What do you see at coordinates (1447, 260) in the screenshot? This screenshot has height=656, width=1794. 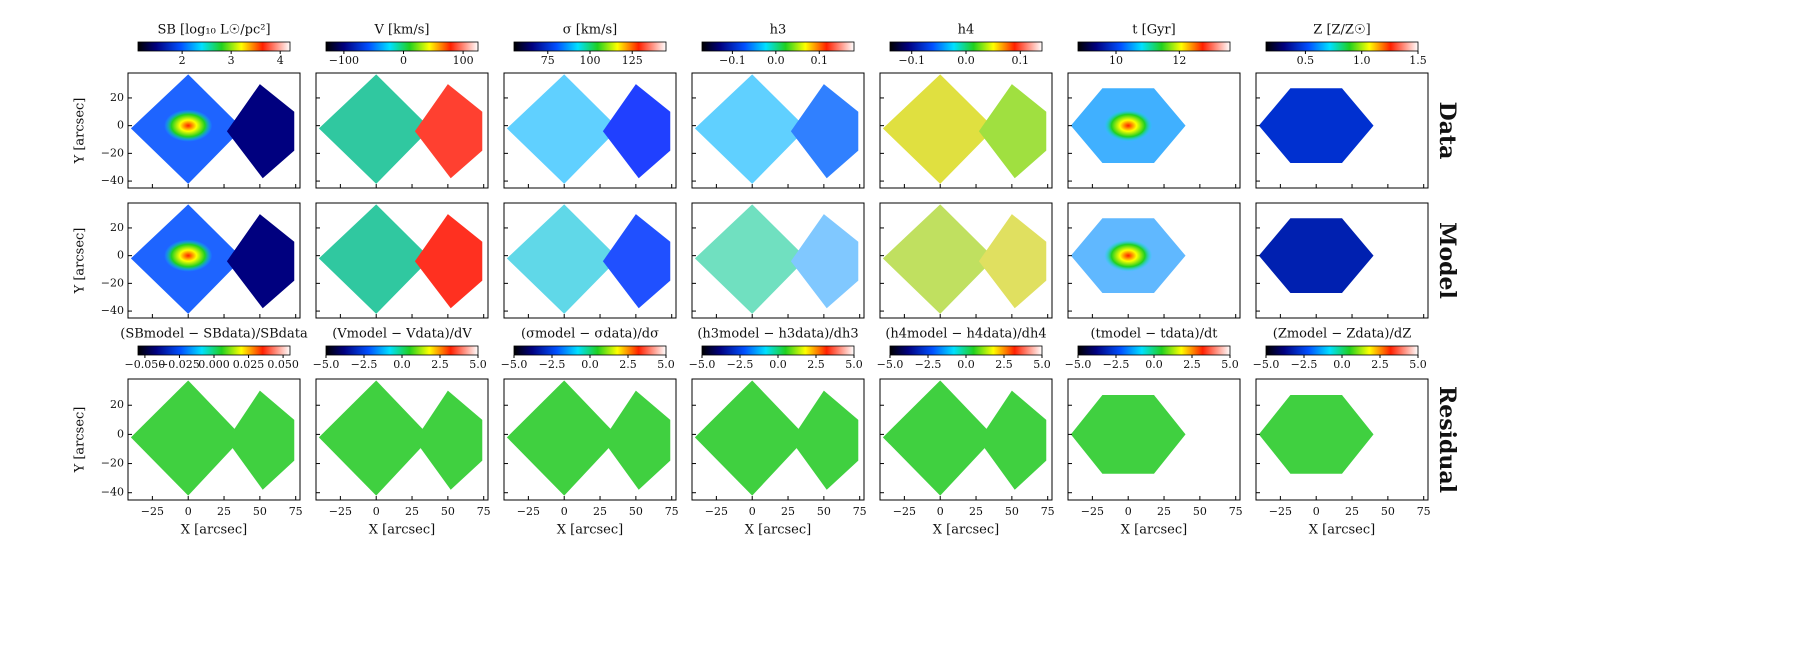 I see `row-label: Model` at bounding box center [1447, 260].